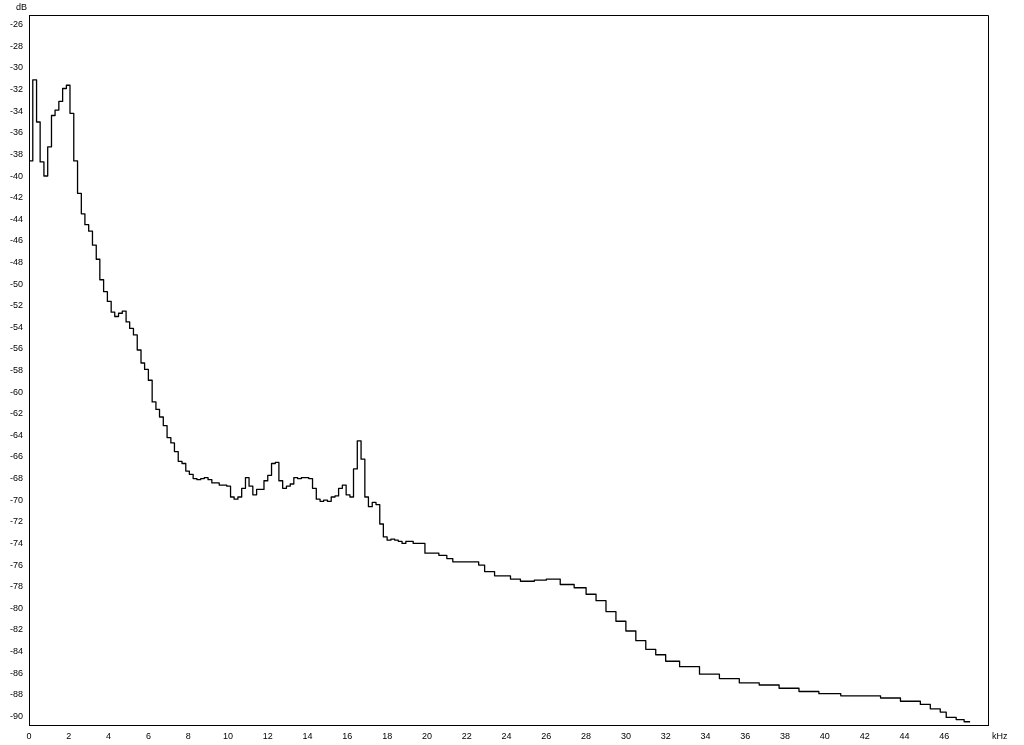 Image resolution: width=1024 pixels, height=745 pixels. What do you see at coordinates (745, 735) in the screenshot?
I see `x-tick-label: 36` at bounding box center [745, 735].